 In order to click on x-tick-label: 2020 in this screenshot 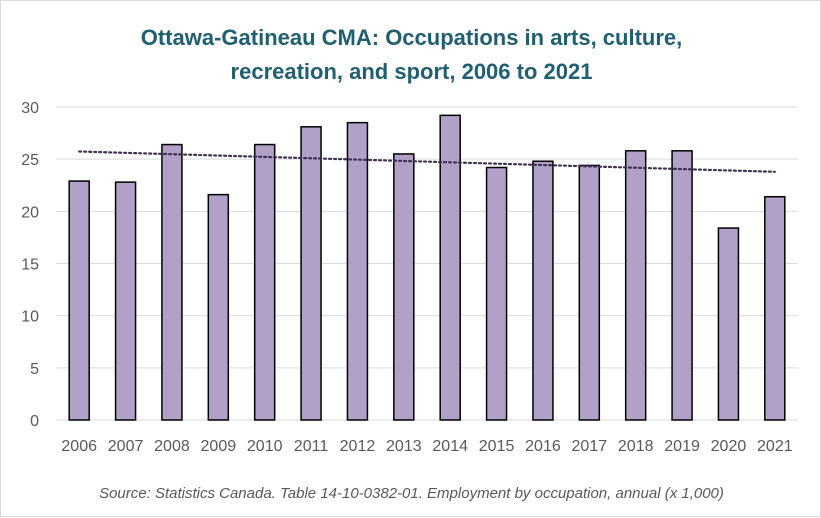, I will do `click(729, 446)`.